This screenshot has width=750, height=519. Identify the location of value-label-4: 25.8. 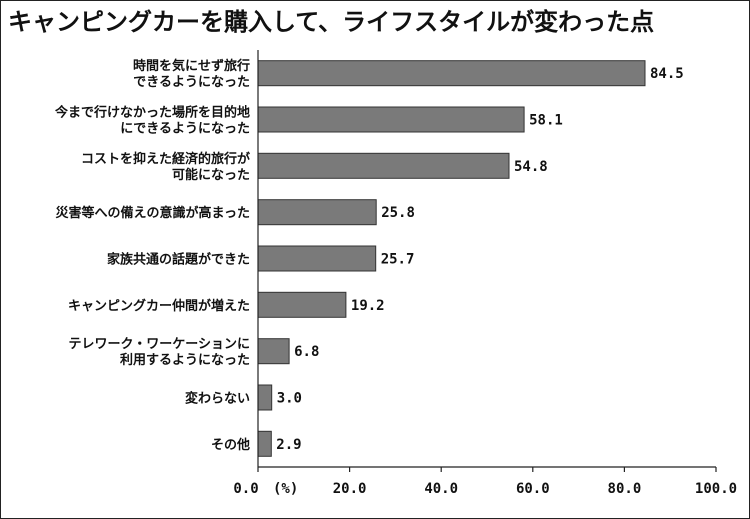
(398, 213).